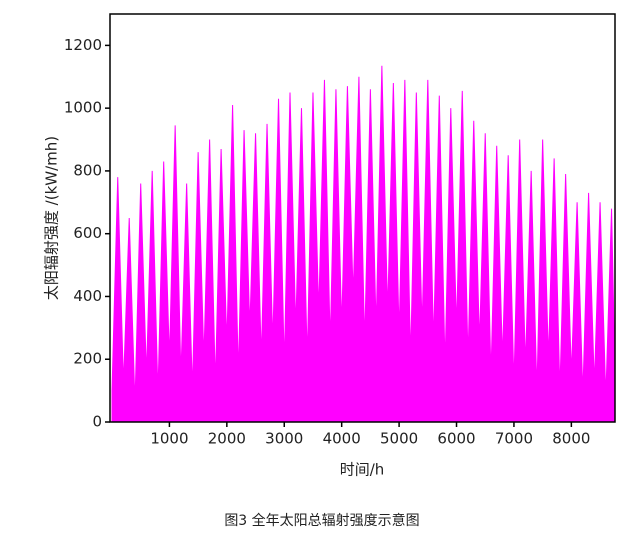  Describe the element at coordinates (227, 439) in the screenshot. I see `x-tick-label: 2000` at that location.